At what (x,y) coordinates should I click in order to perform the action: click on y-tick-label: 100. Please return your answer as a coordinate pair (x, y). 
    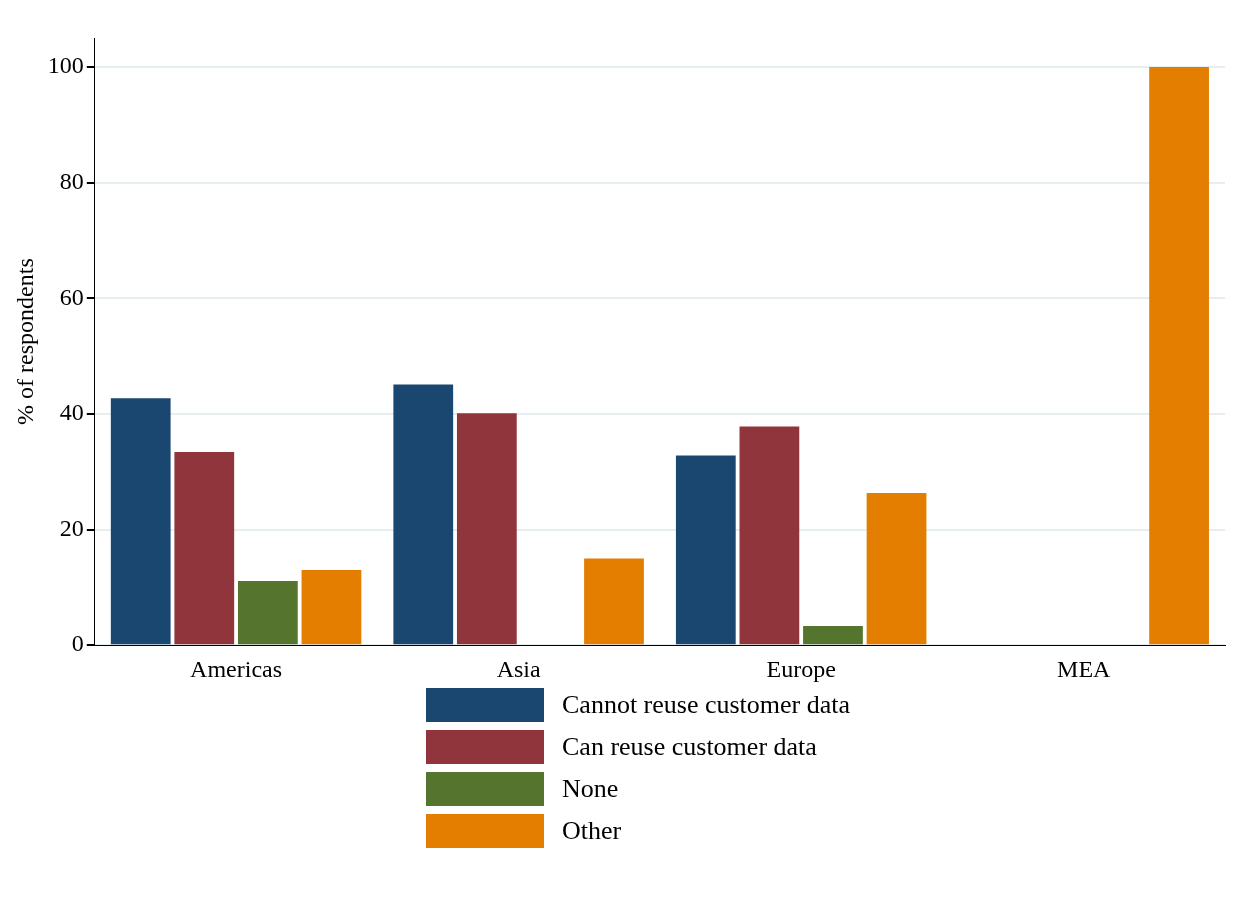
    Looking at the image, I should click on (65, 65).